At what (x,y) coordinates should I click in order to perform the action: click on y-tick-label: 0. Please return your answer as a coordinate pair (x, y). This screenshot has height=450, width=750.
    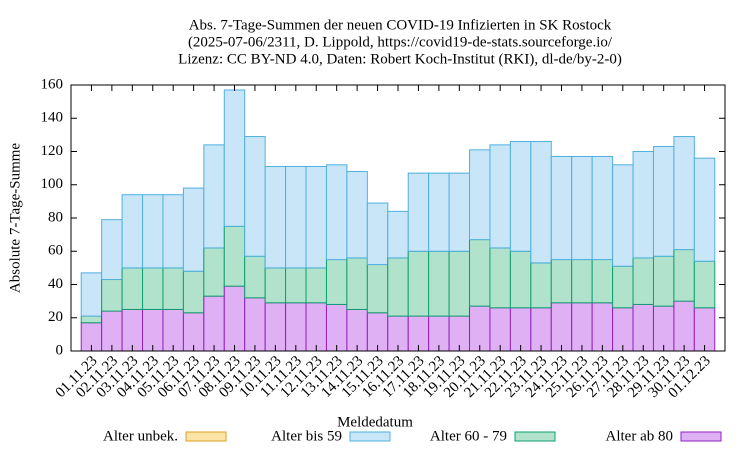
    Looking at the image, I should click on (60, 350).